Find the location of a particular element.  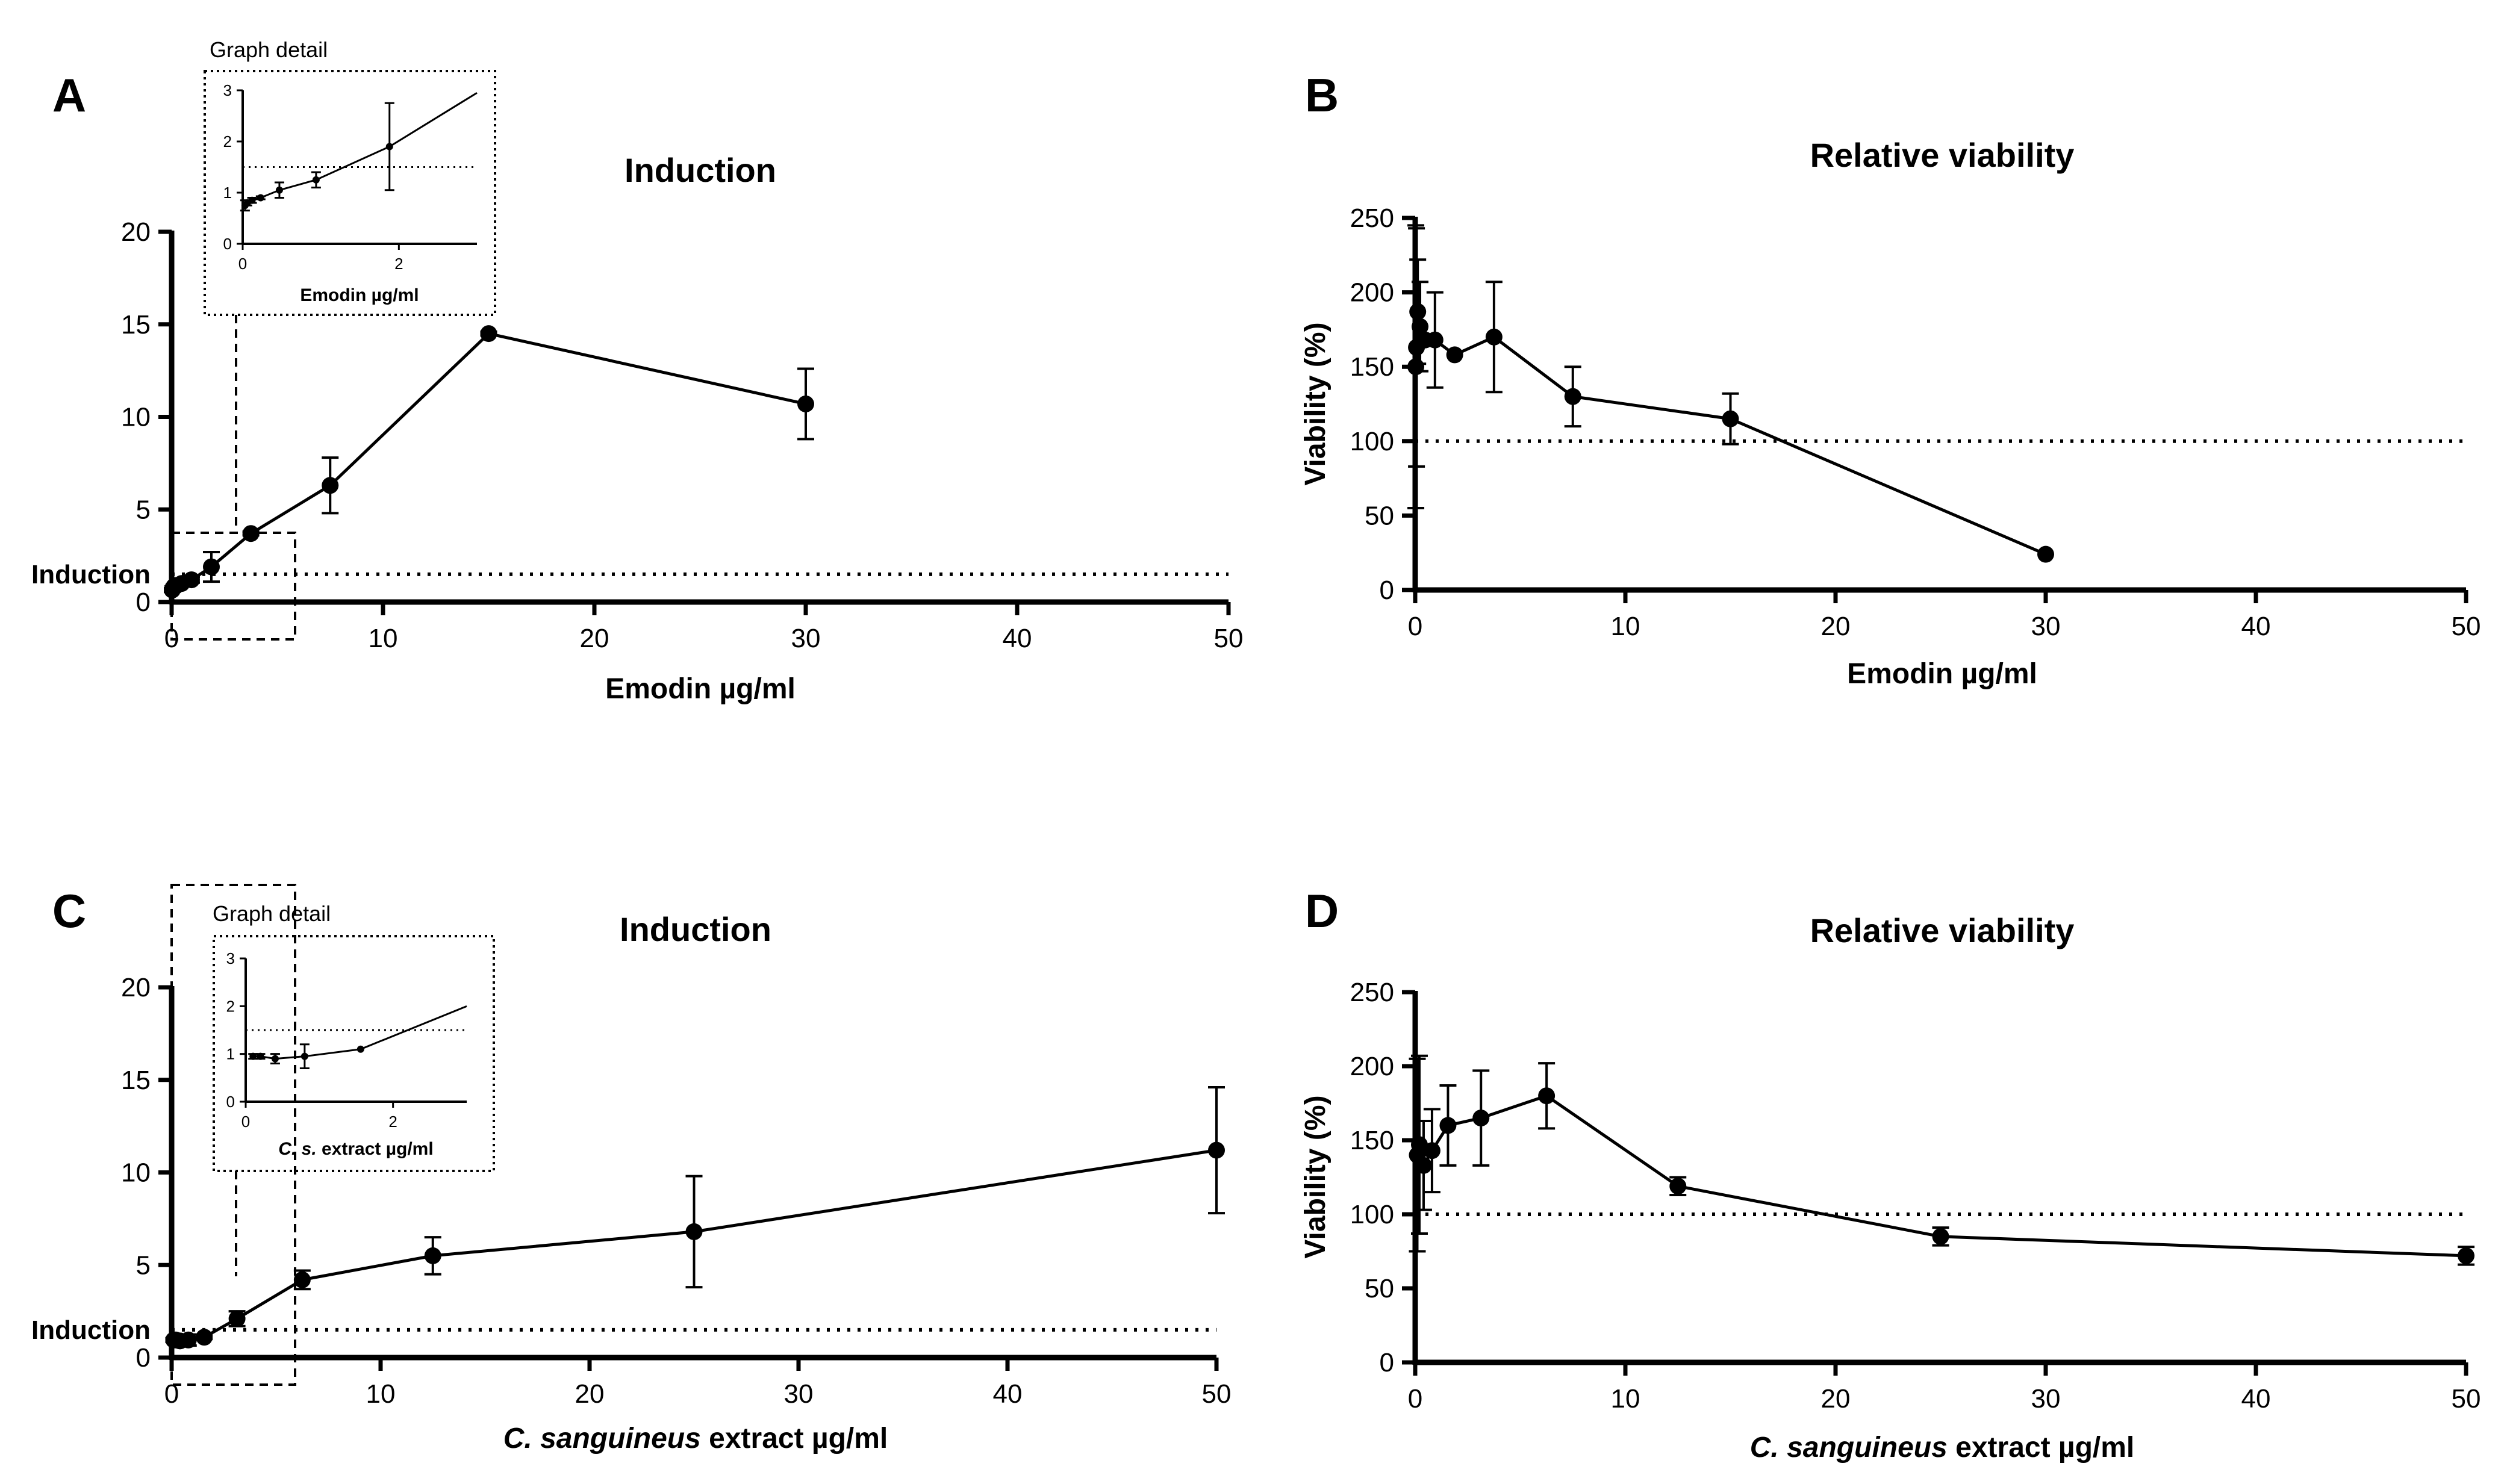

inset-title: Graph detail is located at coordinates (269, 49).